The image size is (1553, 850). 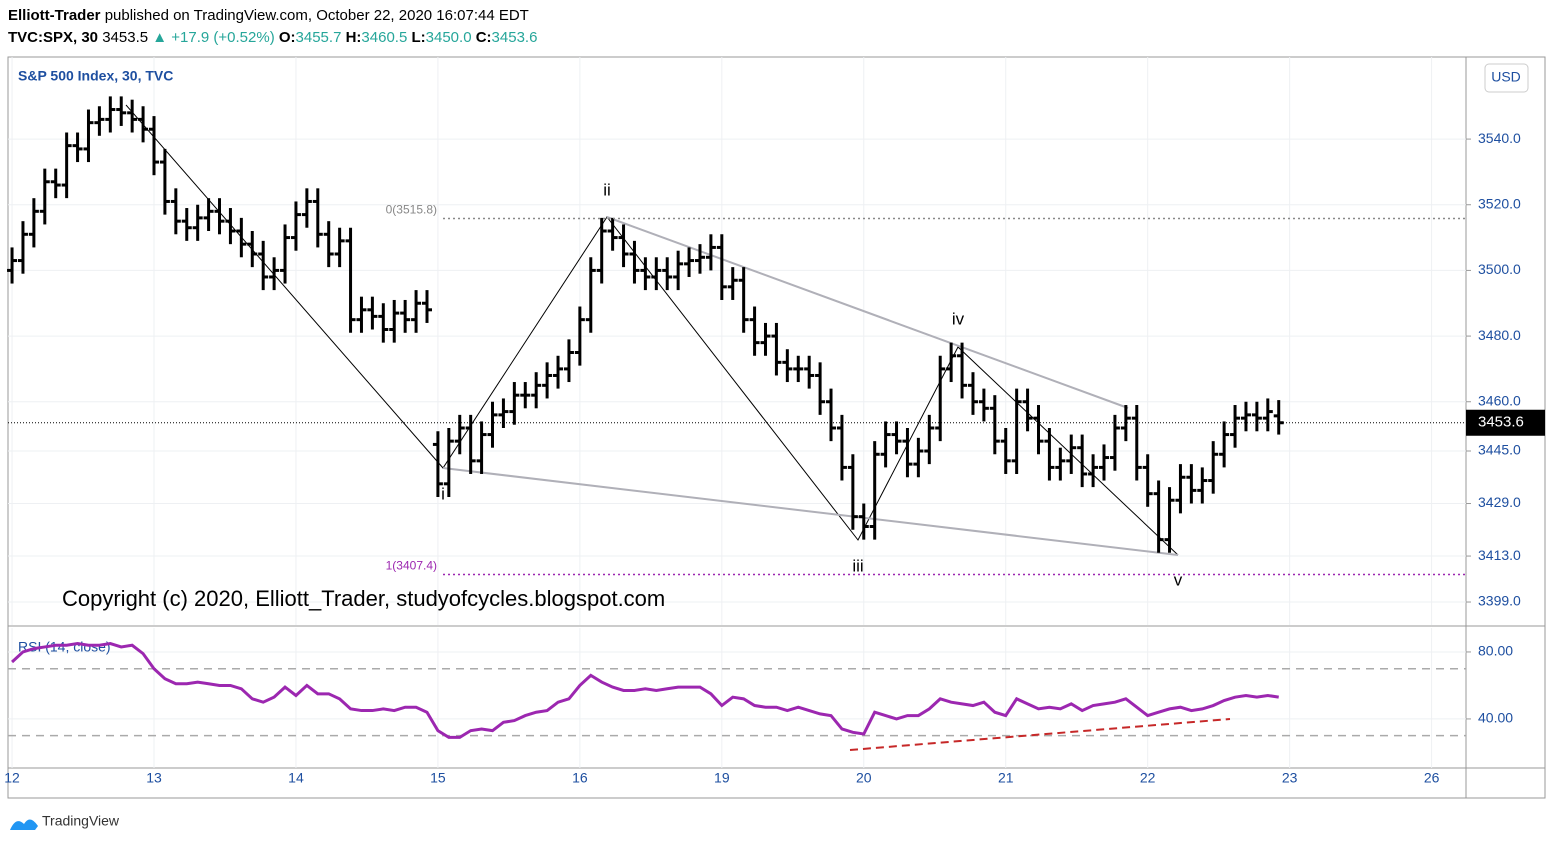 I want to click on rsi-trendline, so click(x=1040, y=734).